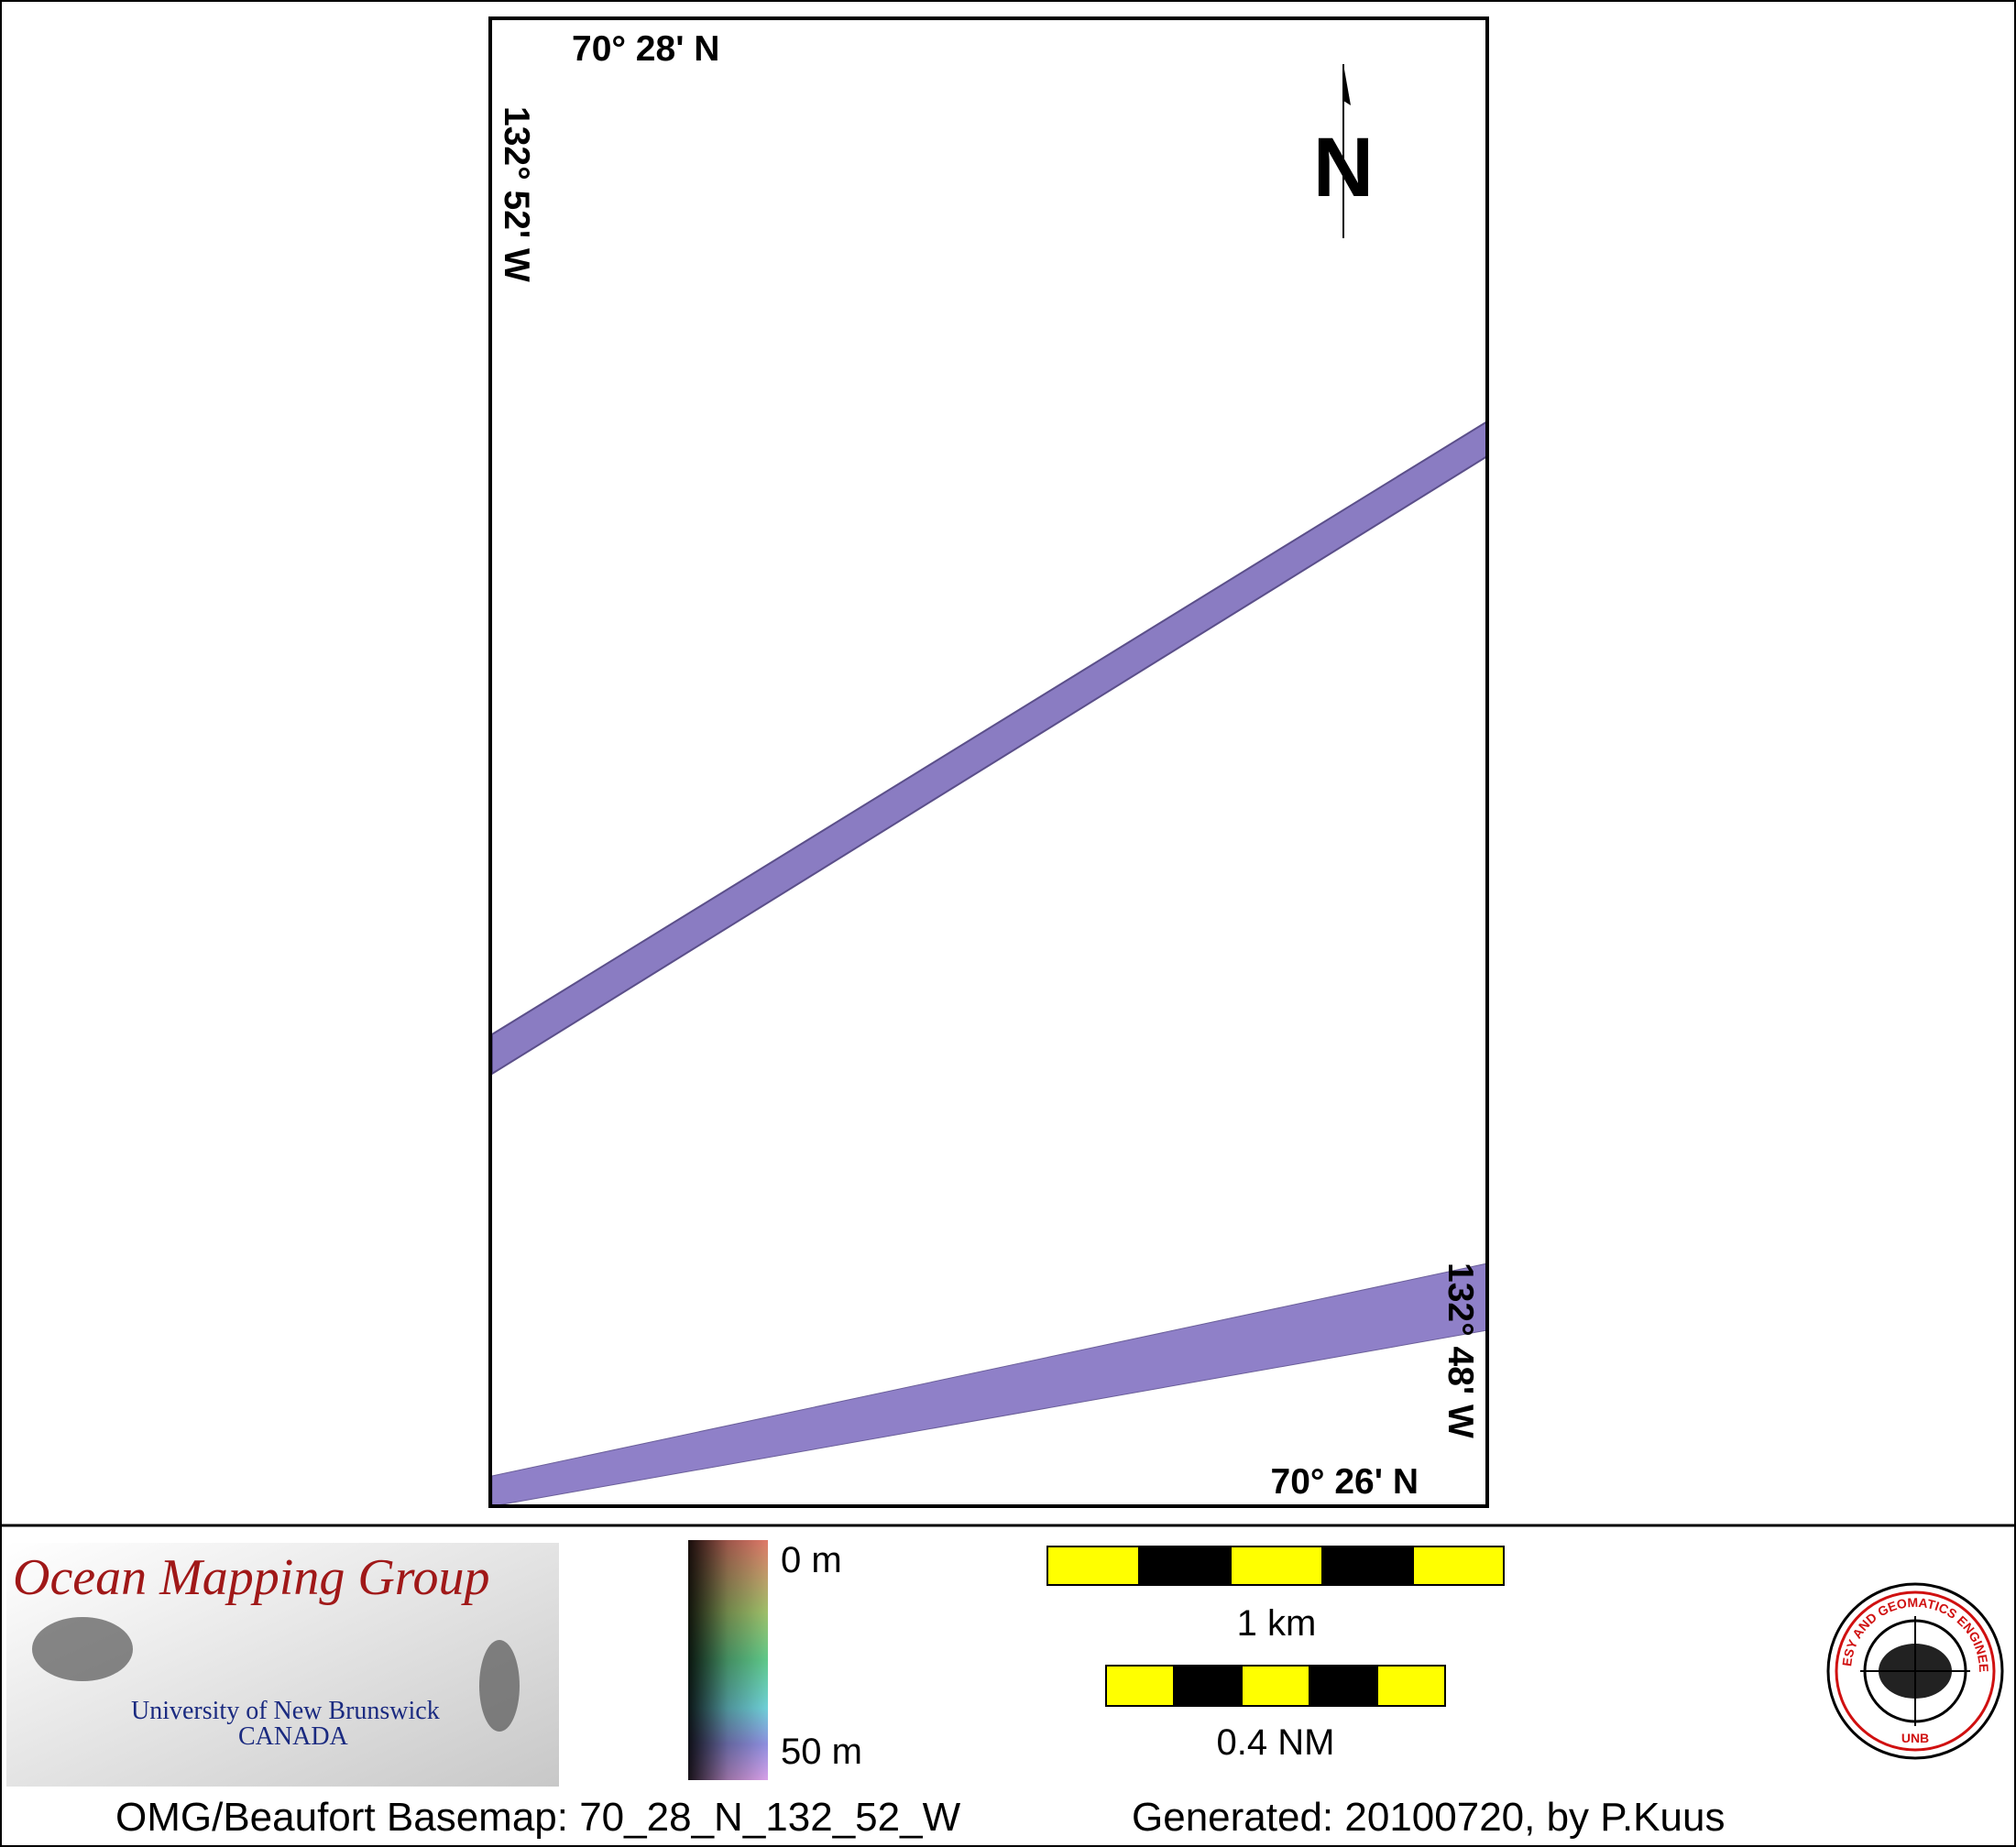 This screenshot has height=1847, width=2016. What do you see at coordinates (775, 1660) in the screenshot?
I see `depth-legend: 0 m 50 m` at bounding box center [775, 1660].